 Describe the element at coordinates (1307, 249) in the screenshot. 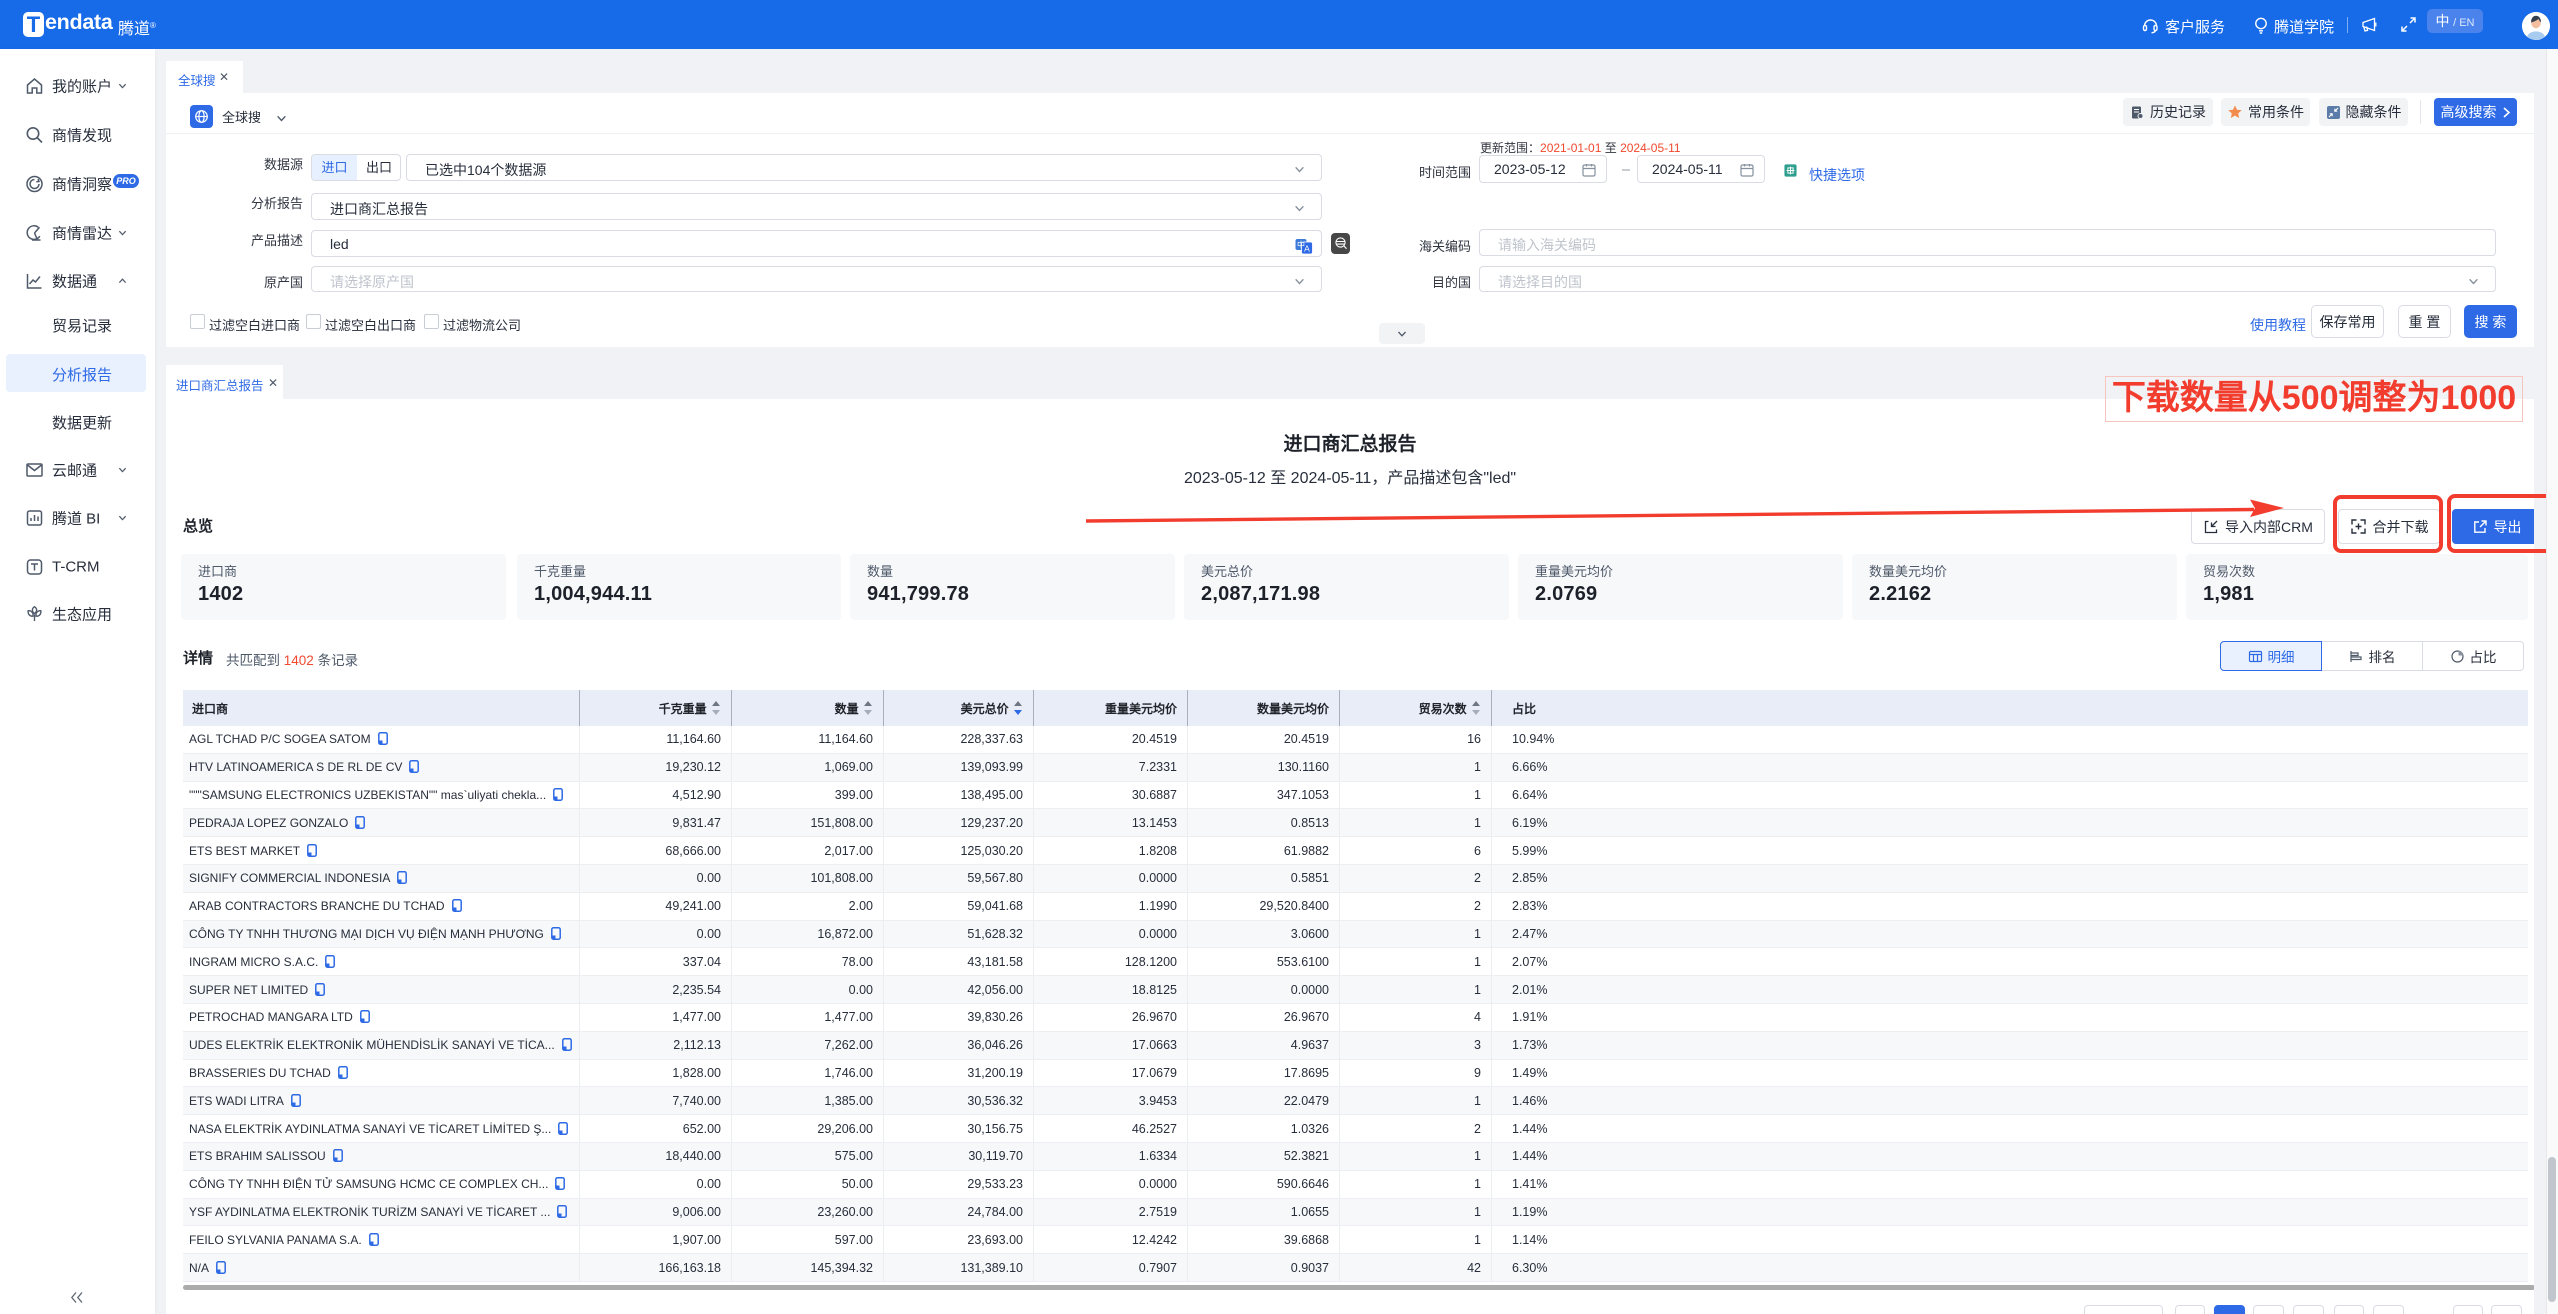

I see `svg-text: A` at that location.